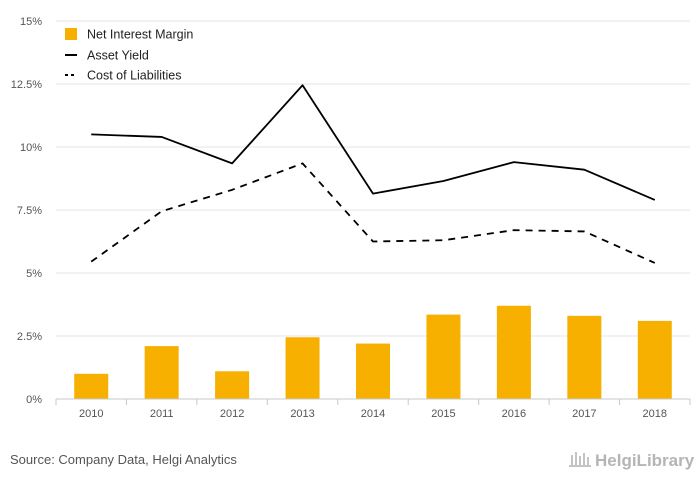  I want to click on helgi-library-logo: HelgiLibrary, so click(632, 460).